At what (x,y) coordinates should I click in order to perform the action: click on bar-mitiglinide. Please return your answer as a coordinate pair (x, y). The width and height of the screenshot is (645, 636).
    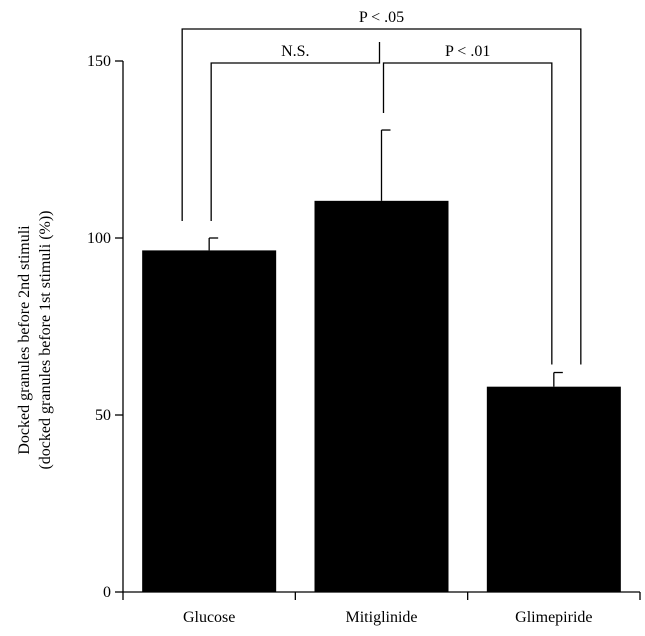
    Looking at the image, I should click on (381, 396).